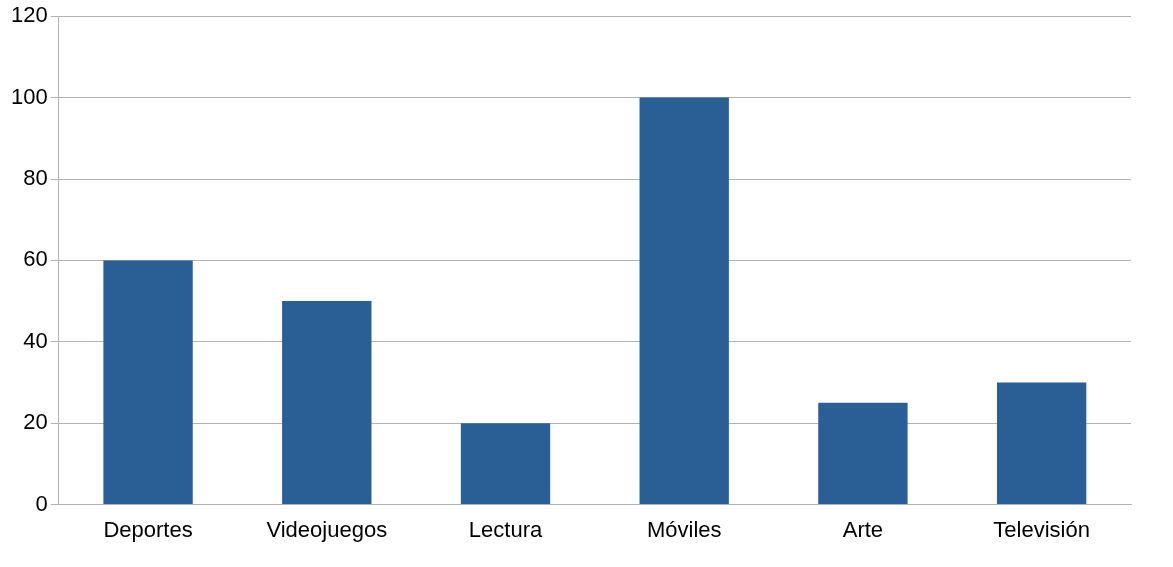 This screenshot has width=1173, height=567. I want to click on x-tick-label: Arte, so click(863, 529).